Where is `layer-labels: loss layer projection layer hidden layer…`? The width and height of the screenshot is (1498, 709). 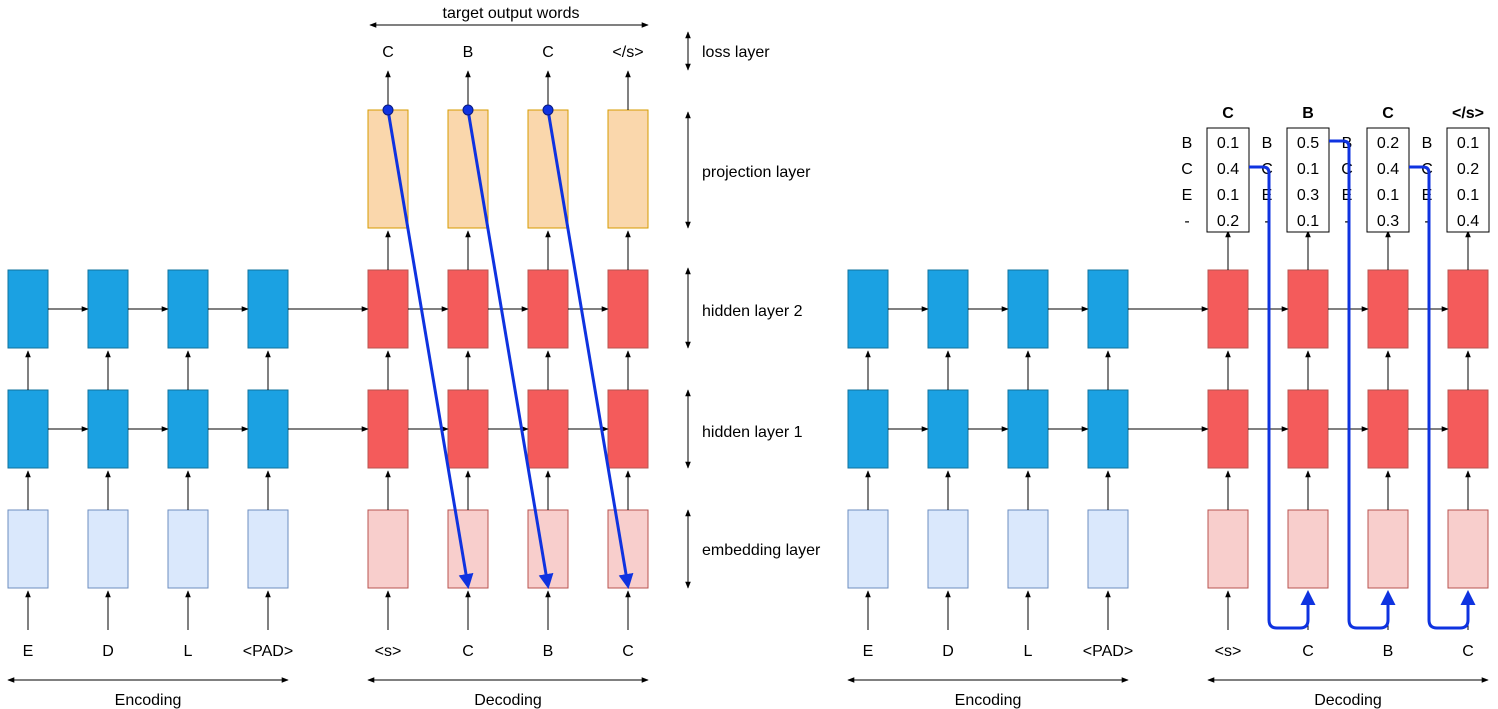 layer-labels: loss layer projection layer hidden layer… is located at coordinates (753, 310).